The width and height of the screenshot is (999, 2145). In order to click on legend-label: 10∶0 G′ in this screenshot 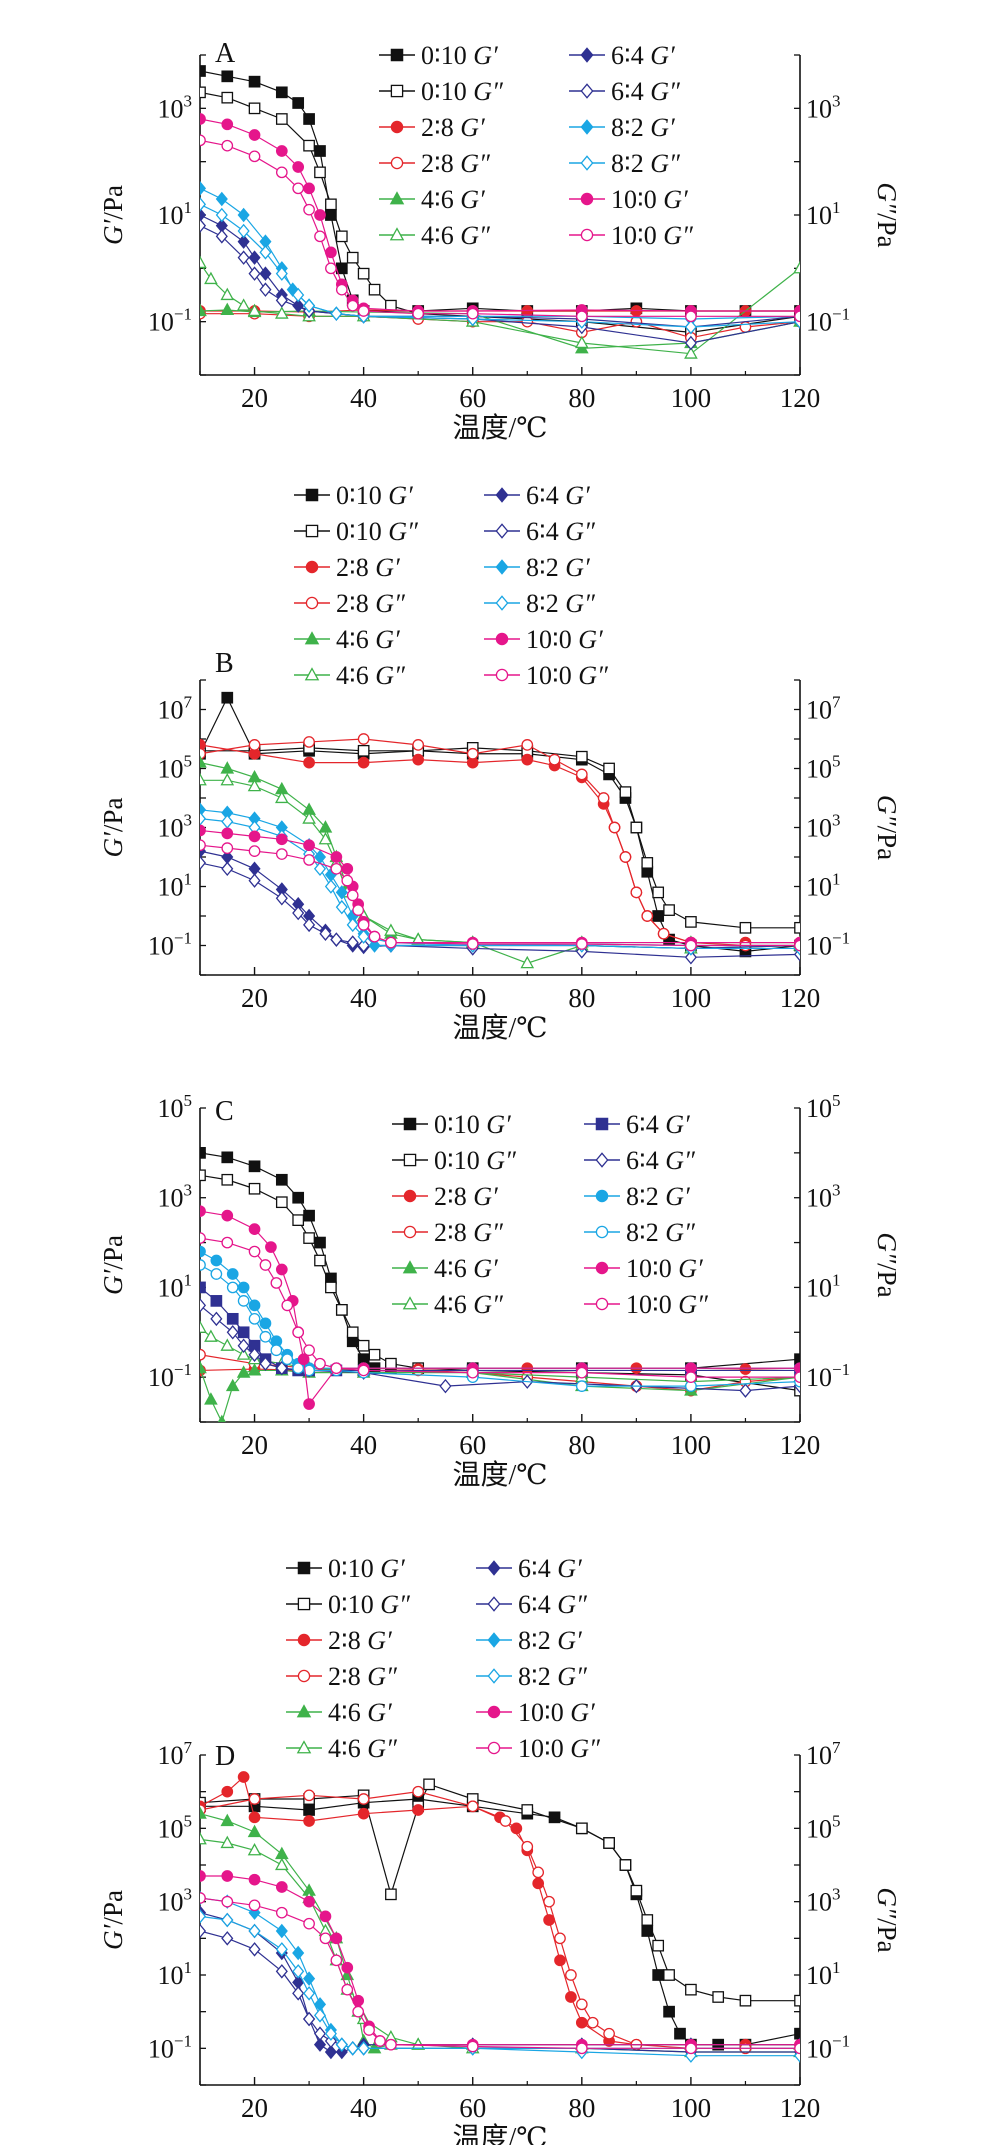, I will do `click(564, 639)`.